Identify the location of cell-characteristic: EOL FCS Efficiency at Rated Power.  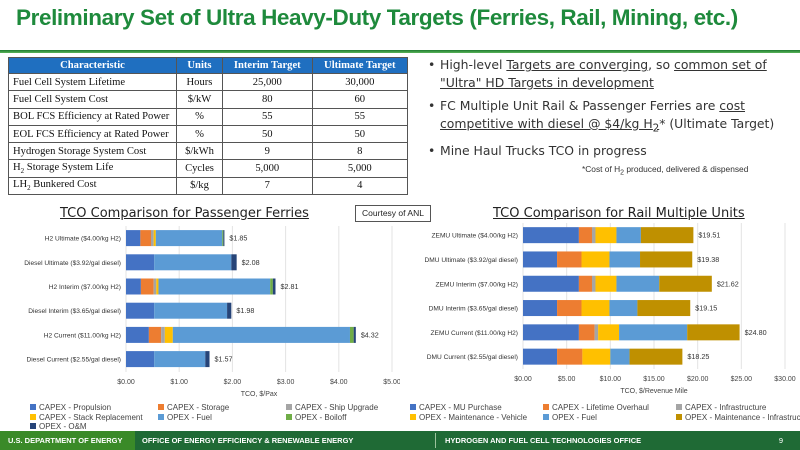
(92, 134).